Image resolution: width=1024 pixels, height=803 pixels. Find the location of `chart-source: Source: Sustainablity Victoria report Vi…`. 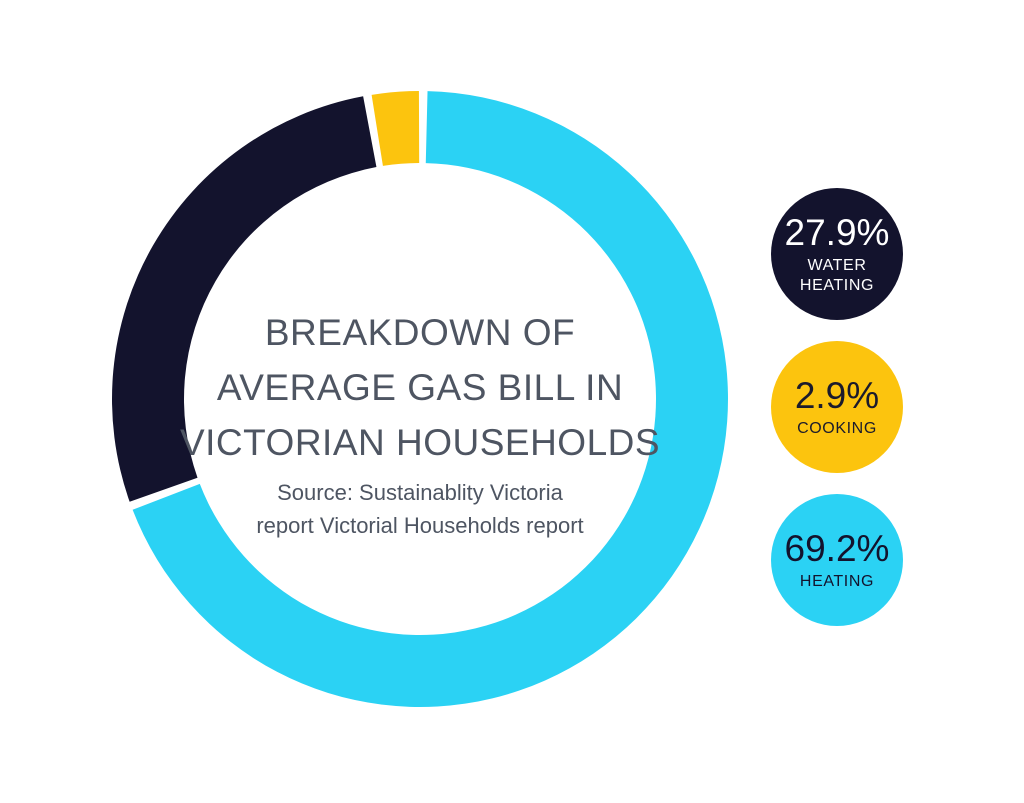

chart-source: Source: Sustainablity Victoria report Vi… is located at coordinates (420, 509).